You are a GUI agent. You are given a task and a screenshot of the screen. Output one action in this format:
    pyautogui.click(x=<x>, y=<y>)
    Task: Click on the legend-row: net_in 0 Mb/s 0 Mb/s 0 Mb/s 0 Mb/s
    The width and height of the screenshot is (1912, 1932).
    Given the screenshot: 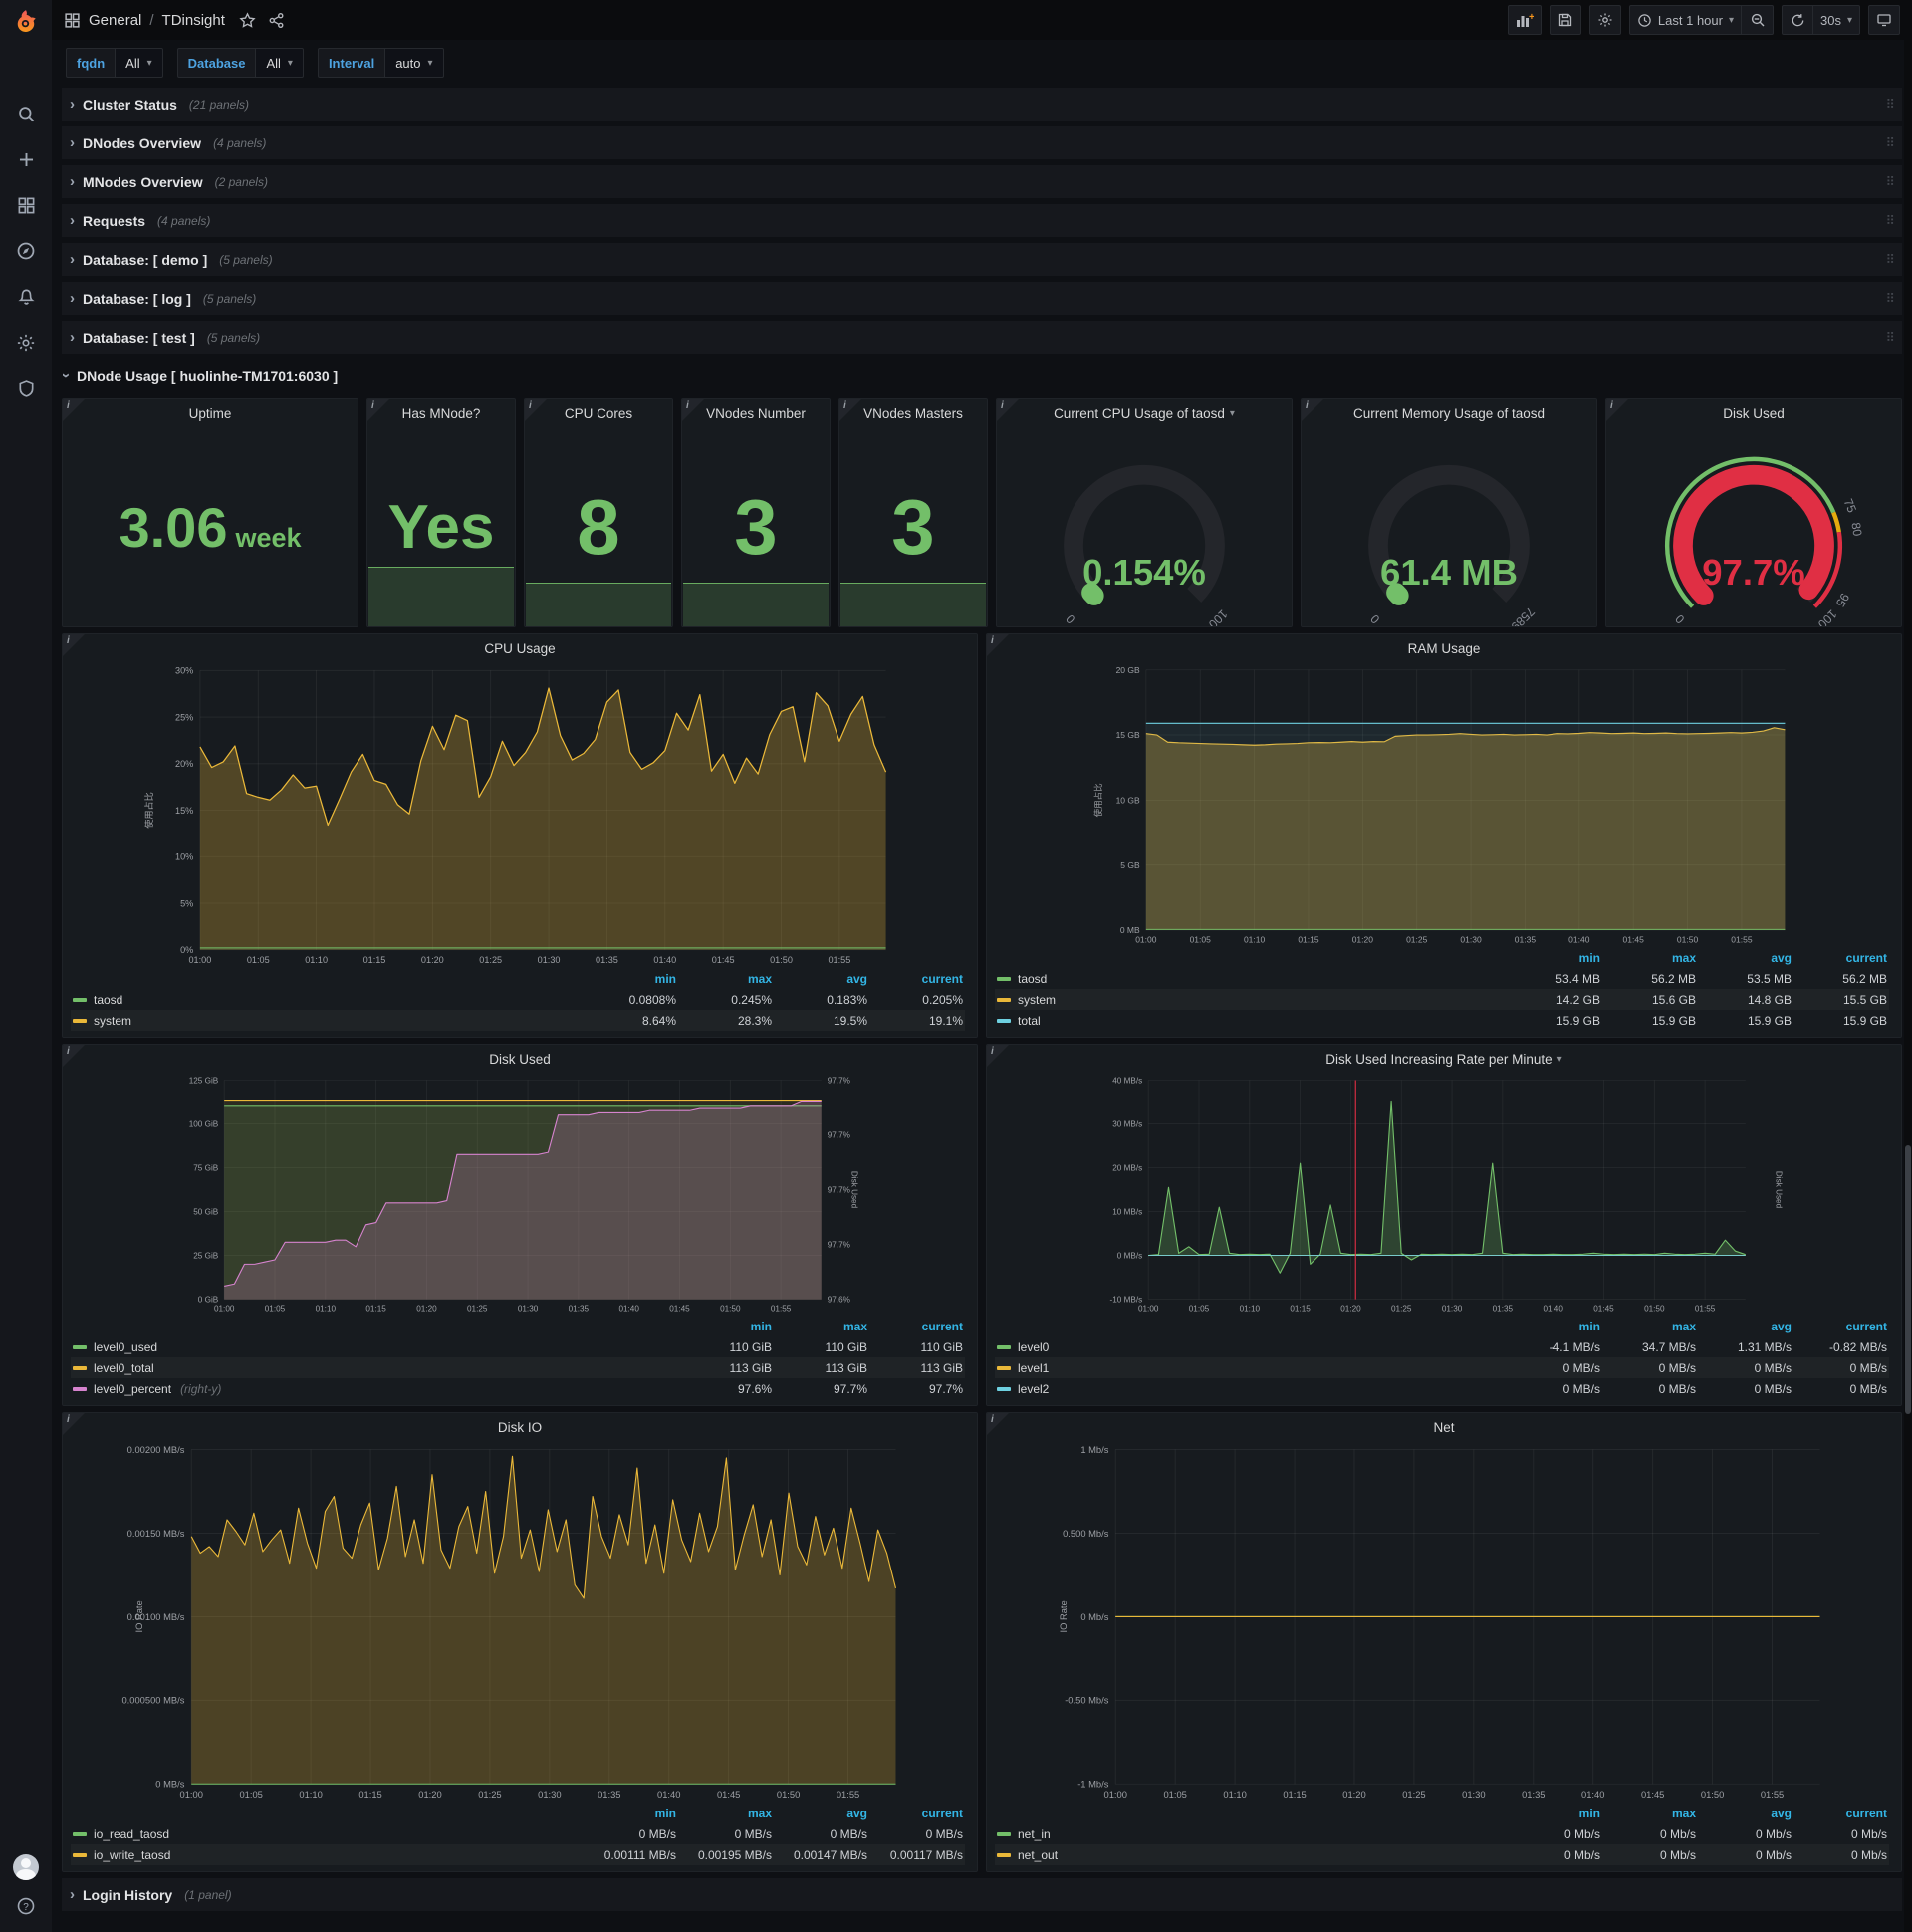 What is the action you would take?
    pyautogui.click(x=1442, y=1834)
    